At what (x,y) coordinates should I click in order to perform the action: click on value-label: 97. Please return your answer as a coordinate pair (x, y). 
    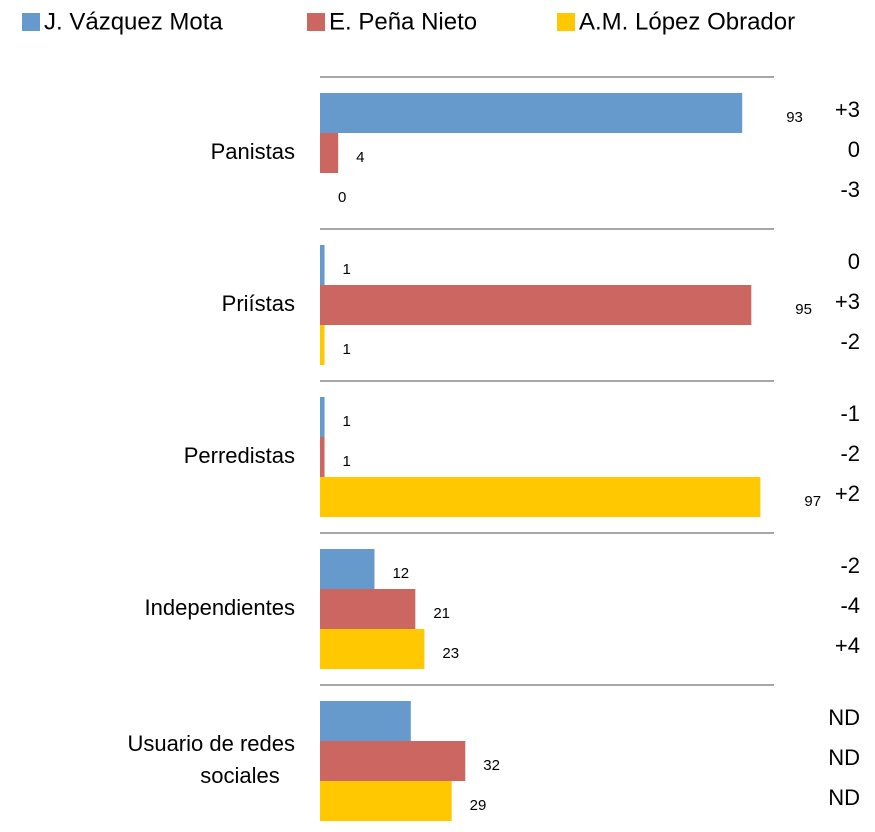
    Looking at the image, I should click on (812, 501).